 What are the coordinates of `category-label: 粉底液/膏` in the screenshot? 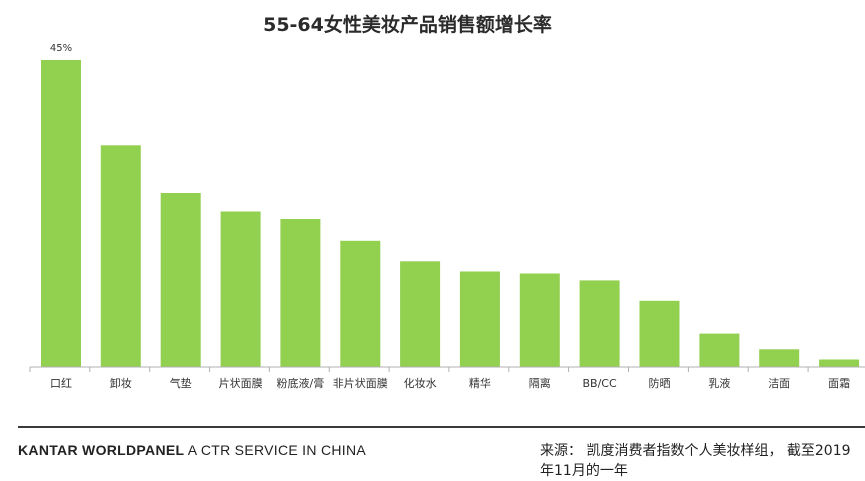 It's located at (301, 383).